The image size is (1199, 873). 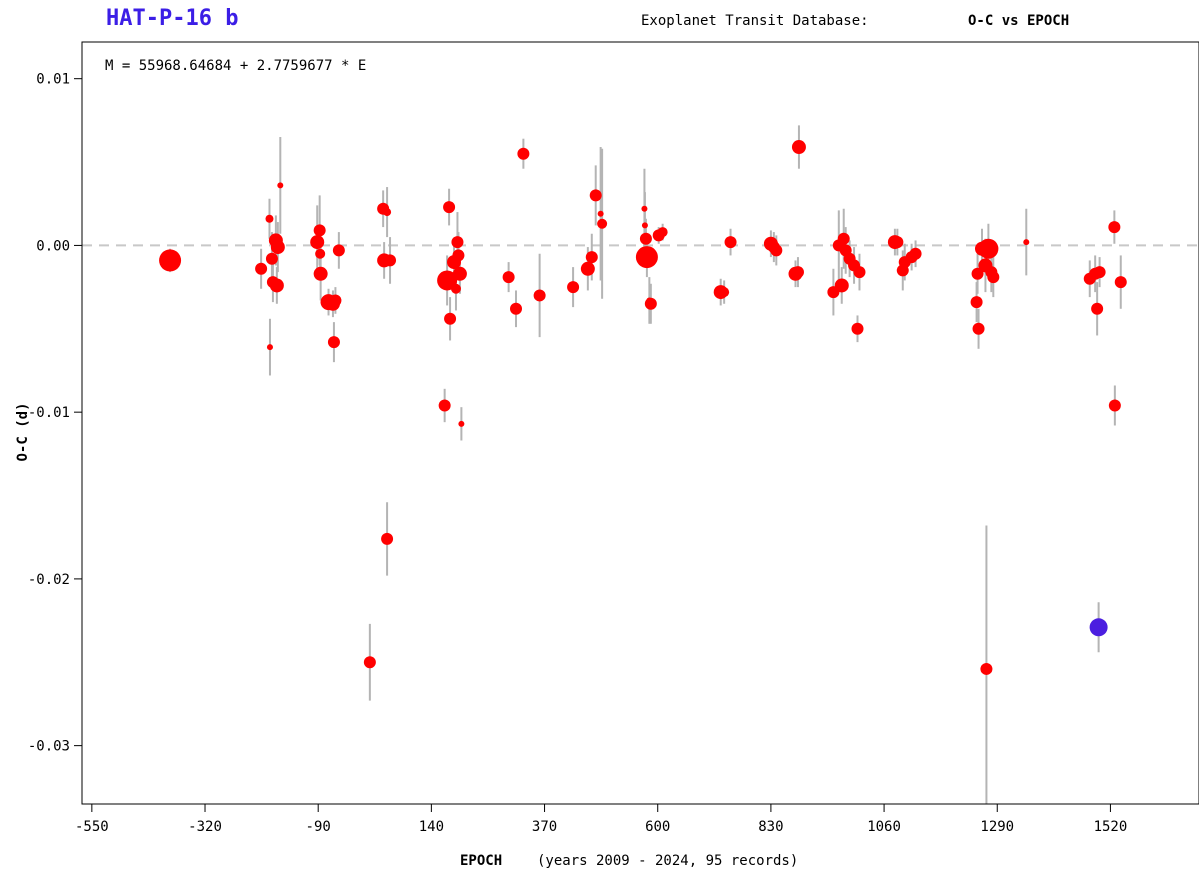 What do you see at coordinates (1019, 21) in the screenshot?
I see `plot-type-label: O-C vs EPOCH` at bounding box center [1019, 21].